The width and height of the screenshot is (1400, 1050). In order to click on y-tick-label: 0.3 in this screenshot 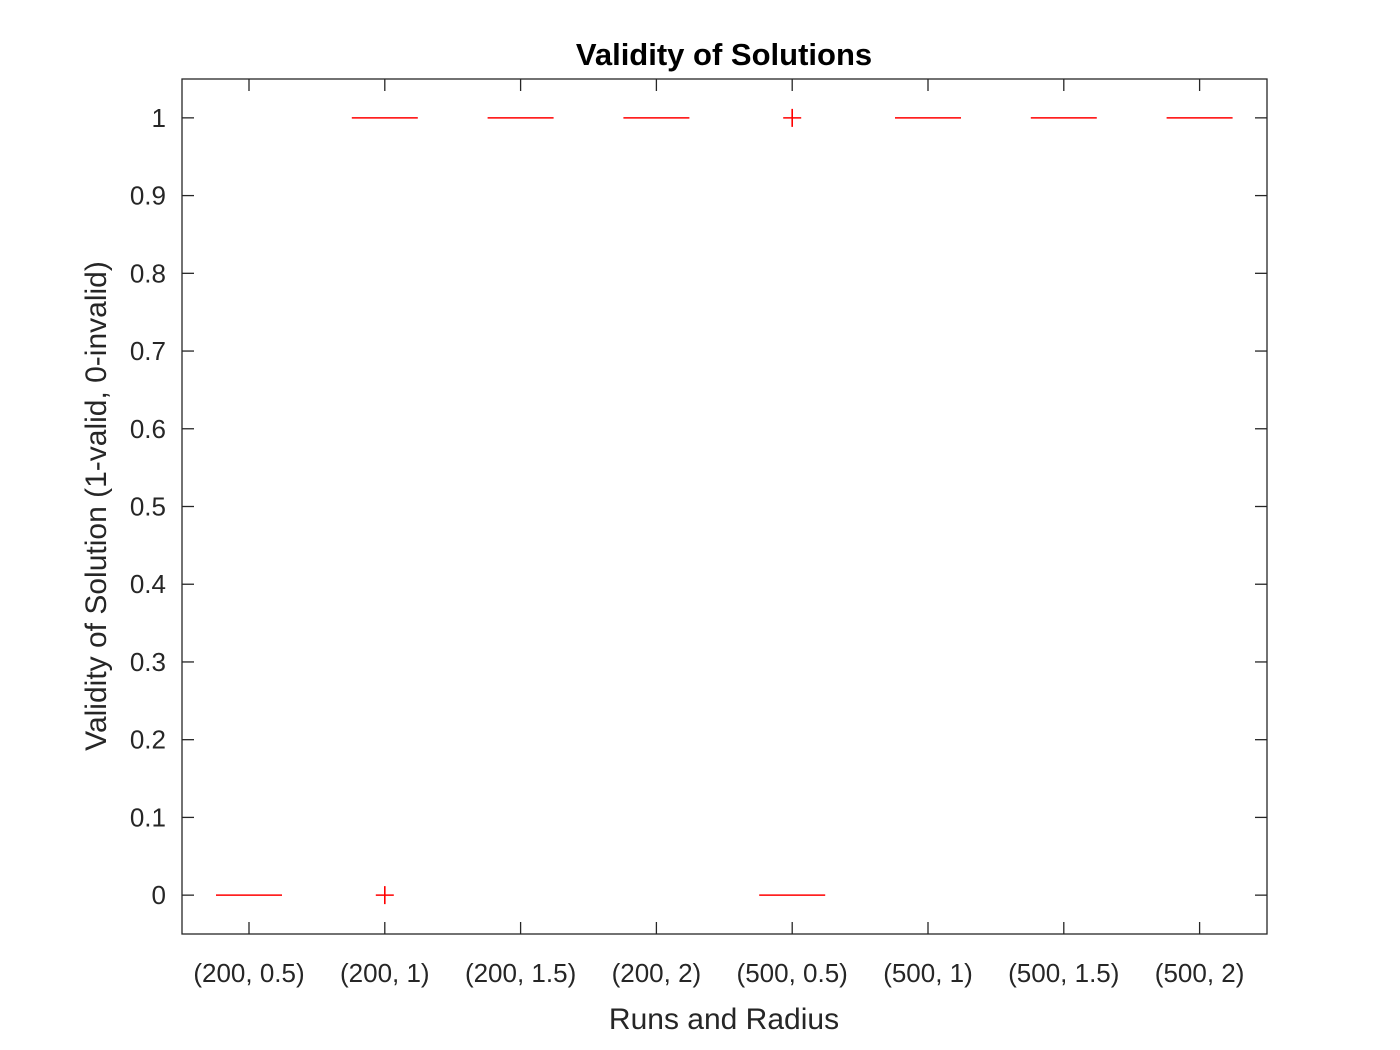, I will do `click(148, 662)`.